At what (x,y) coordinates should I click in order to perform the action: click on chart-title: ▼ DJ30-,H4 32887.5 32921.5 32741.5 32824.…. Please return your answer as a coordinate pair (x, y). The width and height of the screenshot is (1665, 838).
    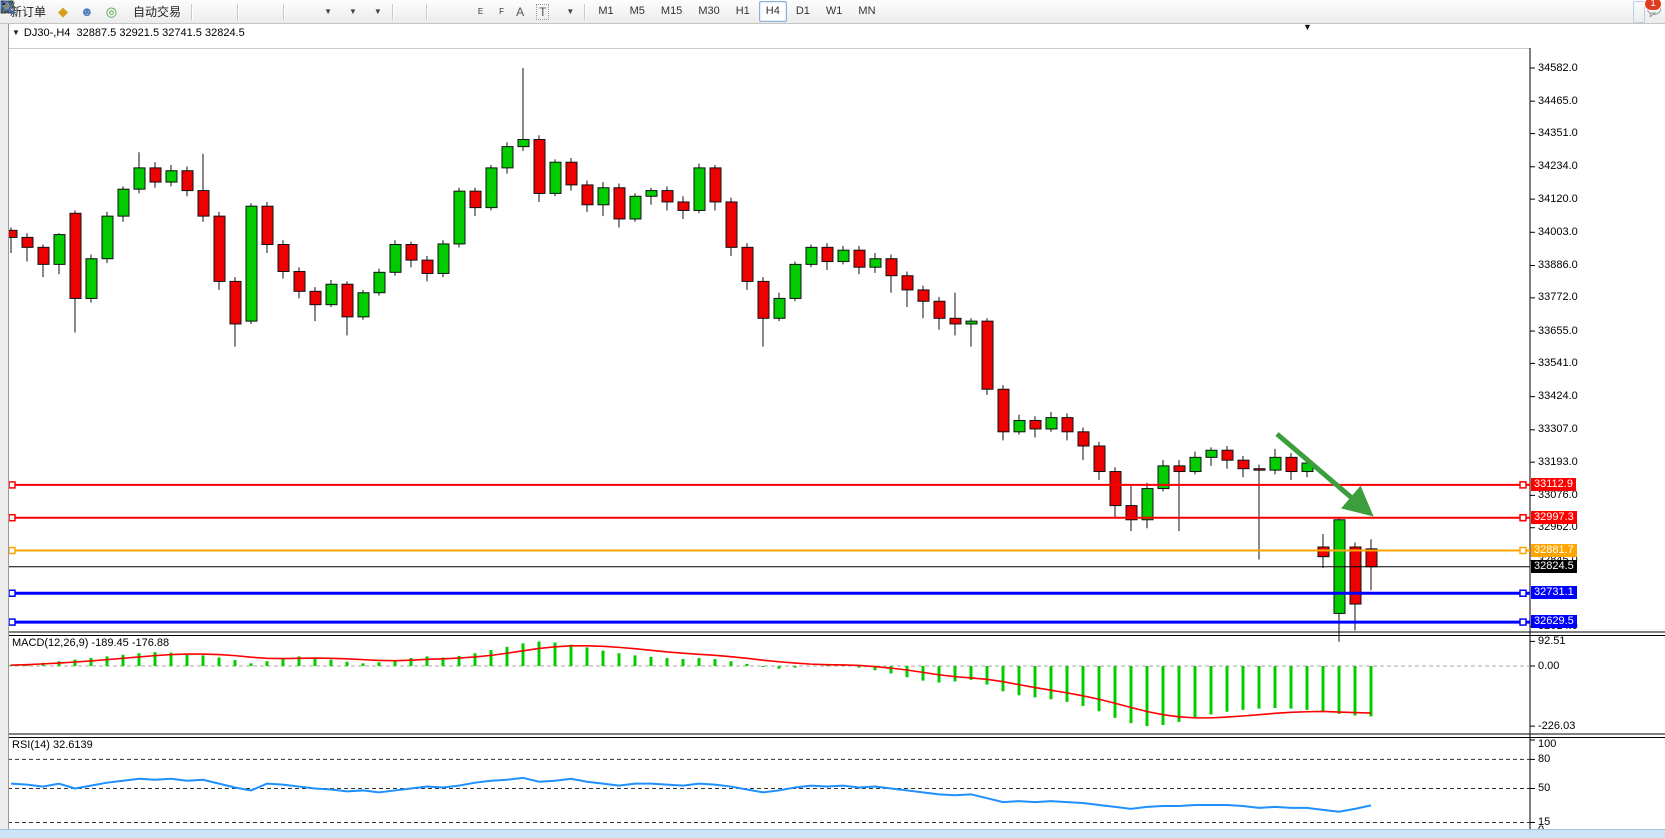
    Looking at the image, I should click on (128, 33).